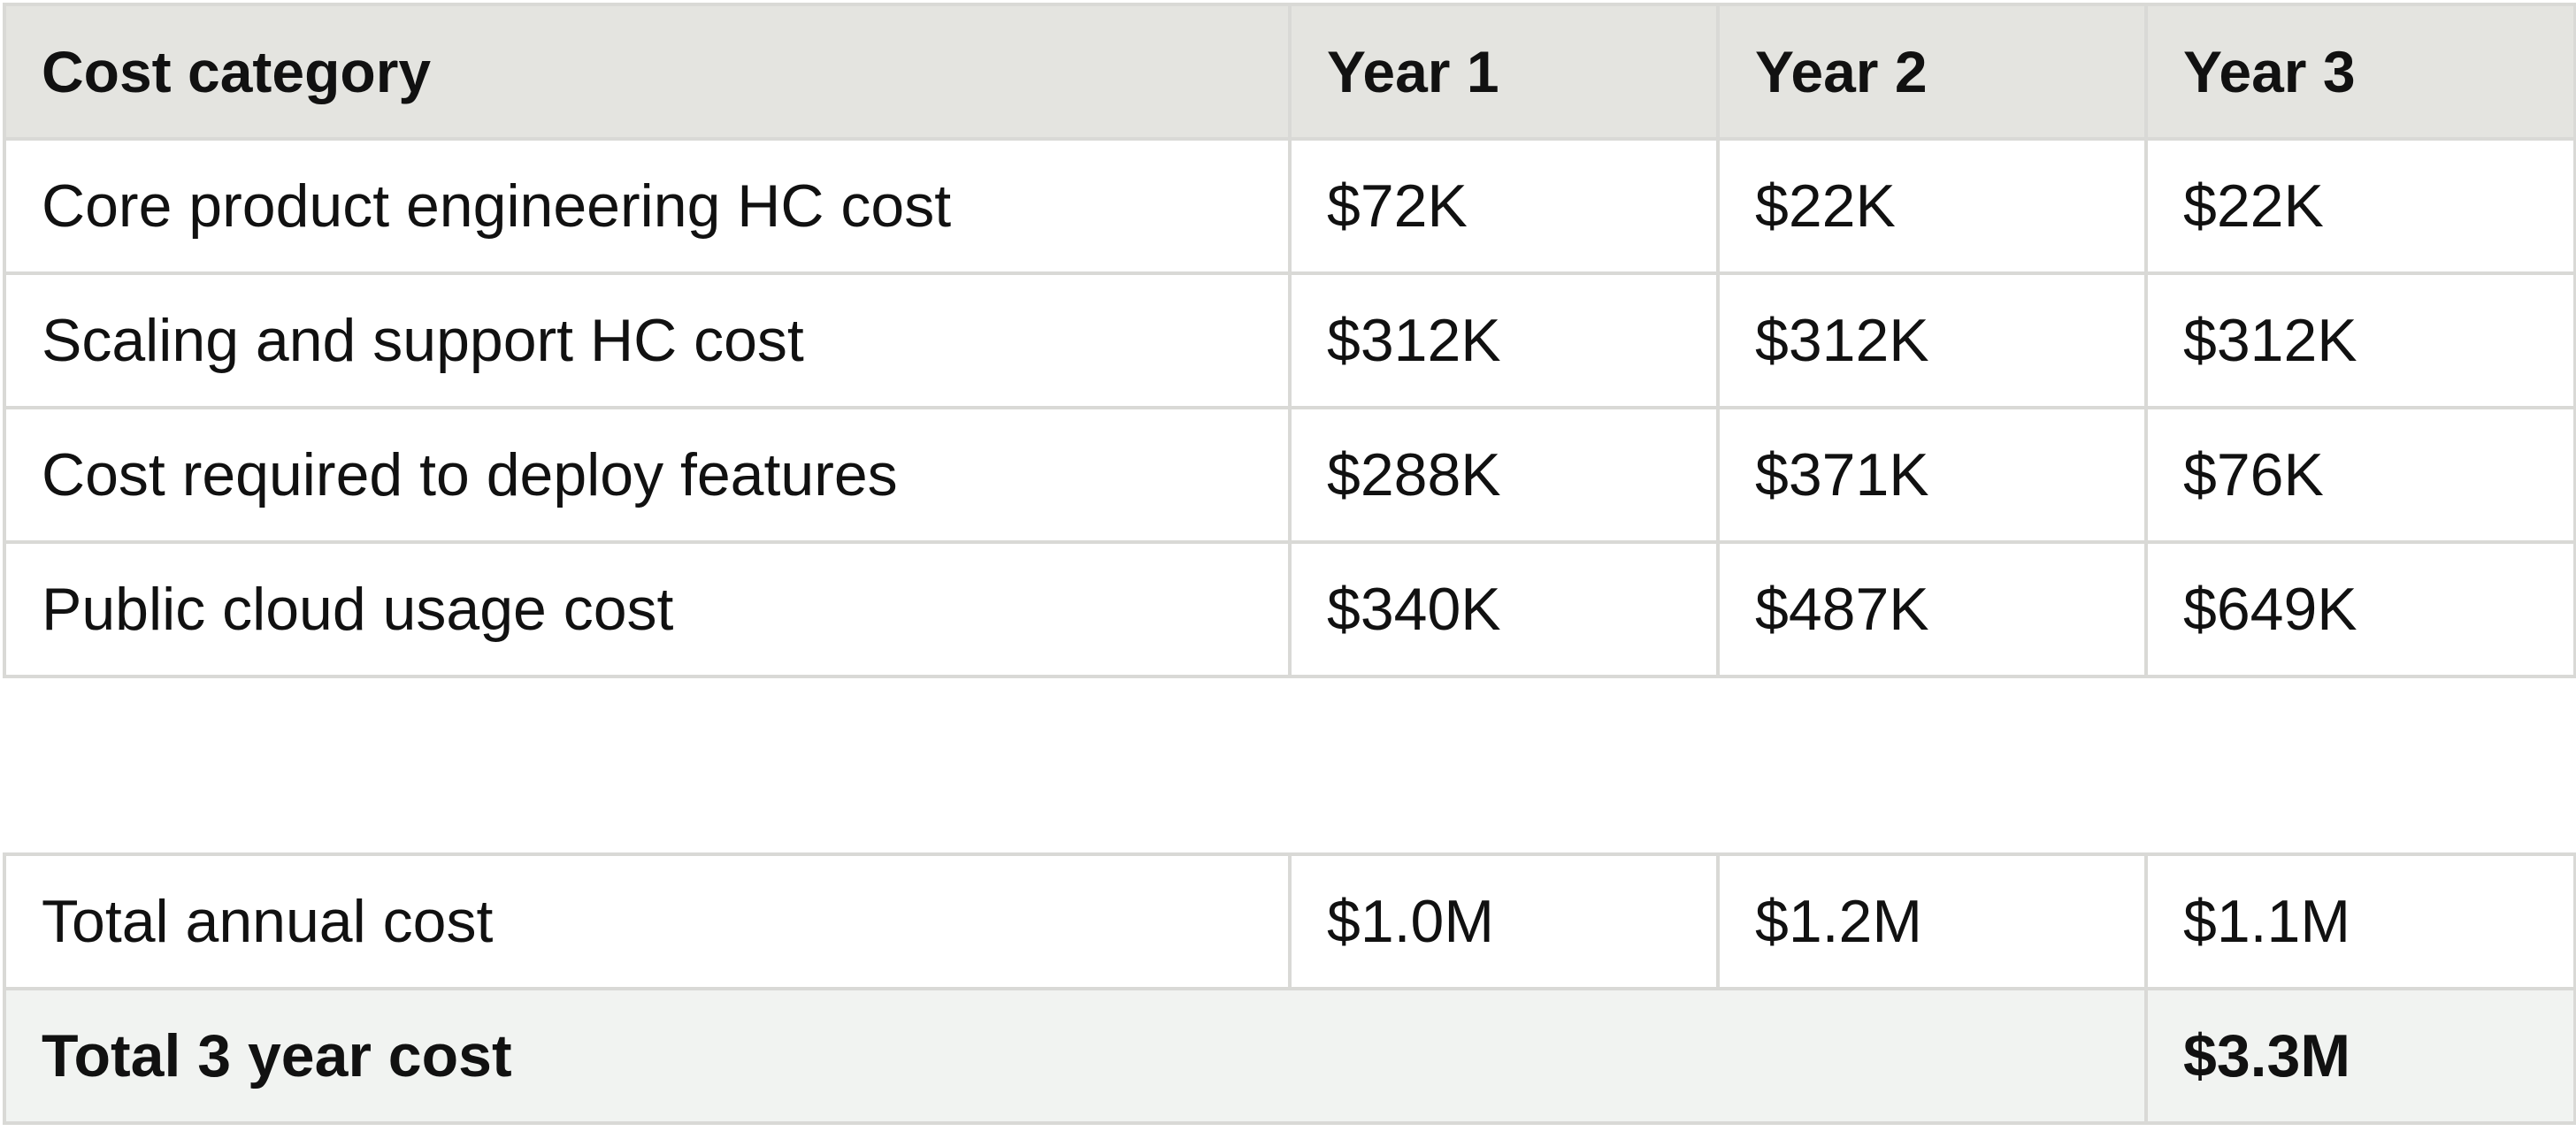 The width and height of the screenshot is (2576, 1139). What do you see at coordinates (1932, 475) in the screenshot?
I see `row-year-2: $371K` at bounding box center [1932, 475].